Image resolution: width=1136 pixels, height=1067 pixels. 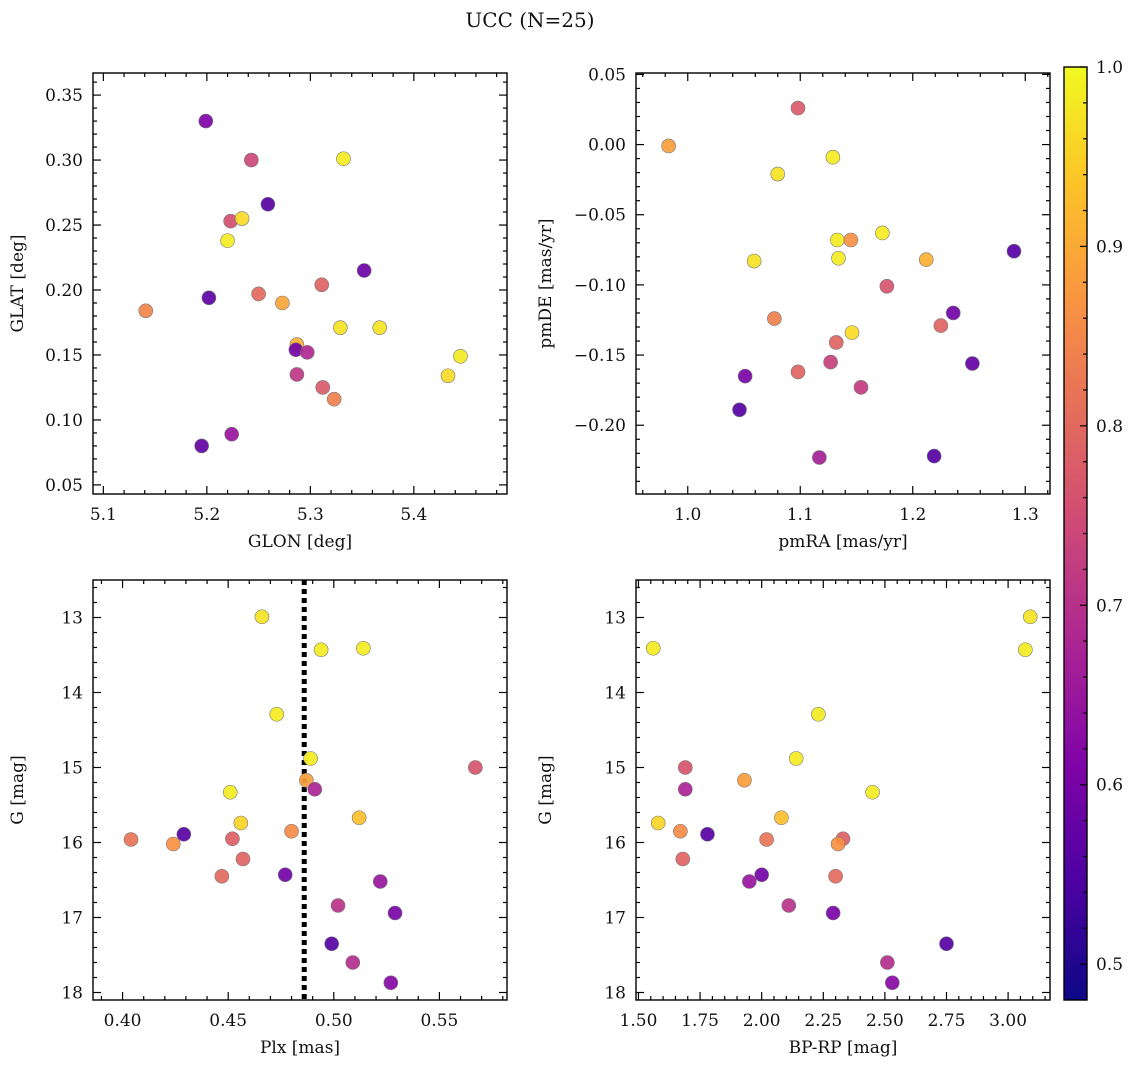 What do you see at coordinates (947, 1021) in the screenshot?
I see `x-tick-label: 2.75` at bounding box center [947, 1021].